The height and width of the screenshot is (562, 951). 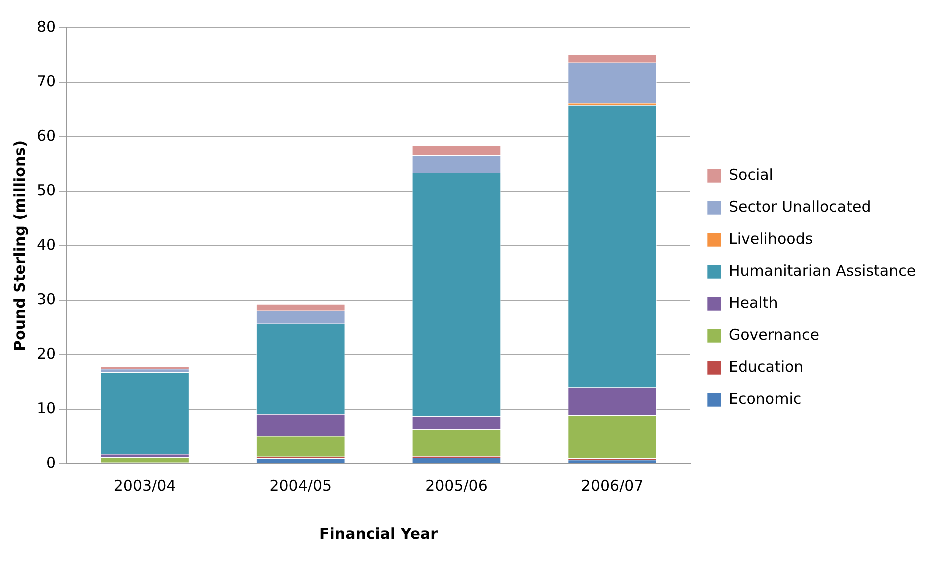 I want to click on y-tick-label: 40, so click(x=46, y=245).